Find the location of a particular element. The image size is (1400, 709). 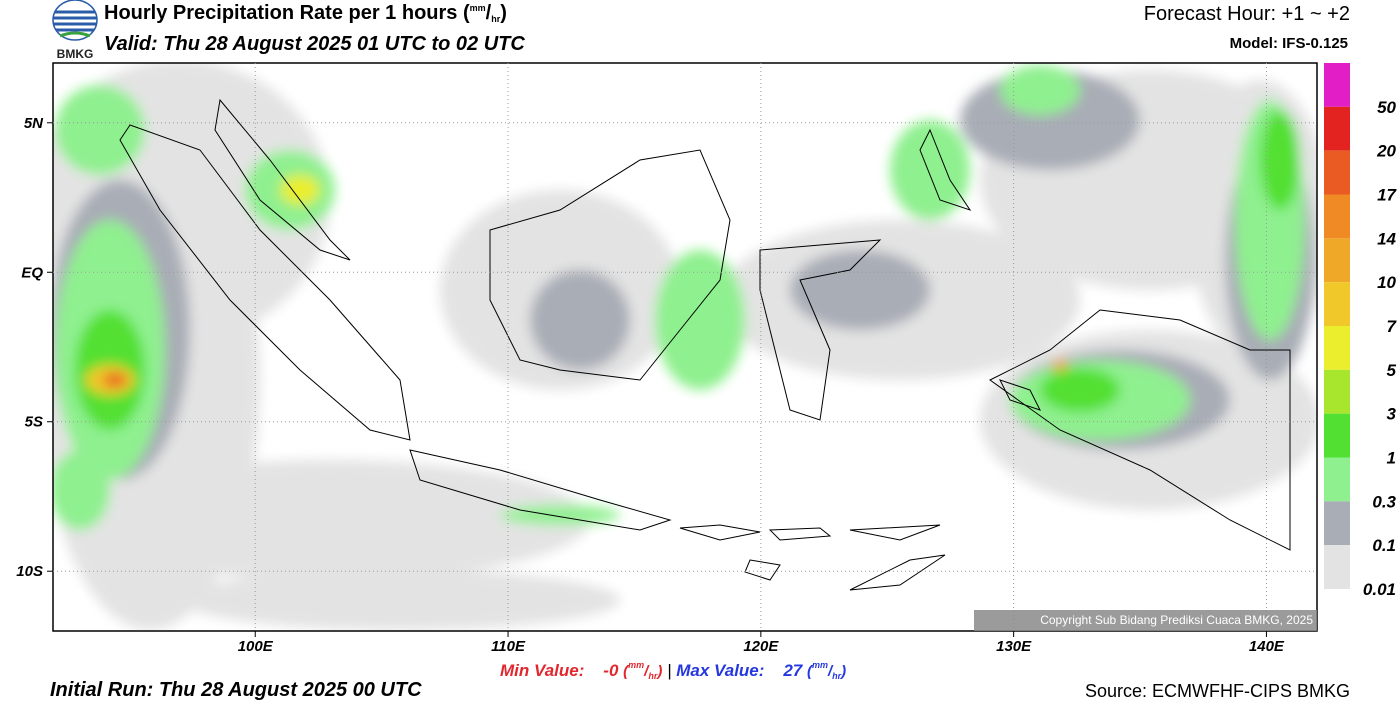

colorbar-label: 7 is located at coordinates (1392, 326).